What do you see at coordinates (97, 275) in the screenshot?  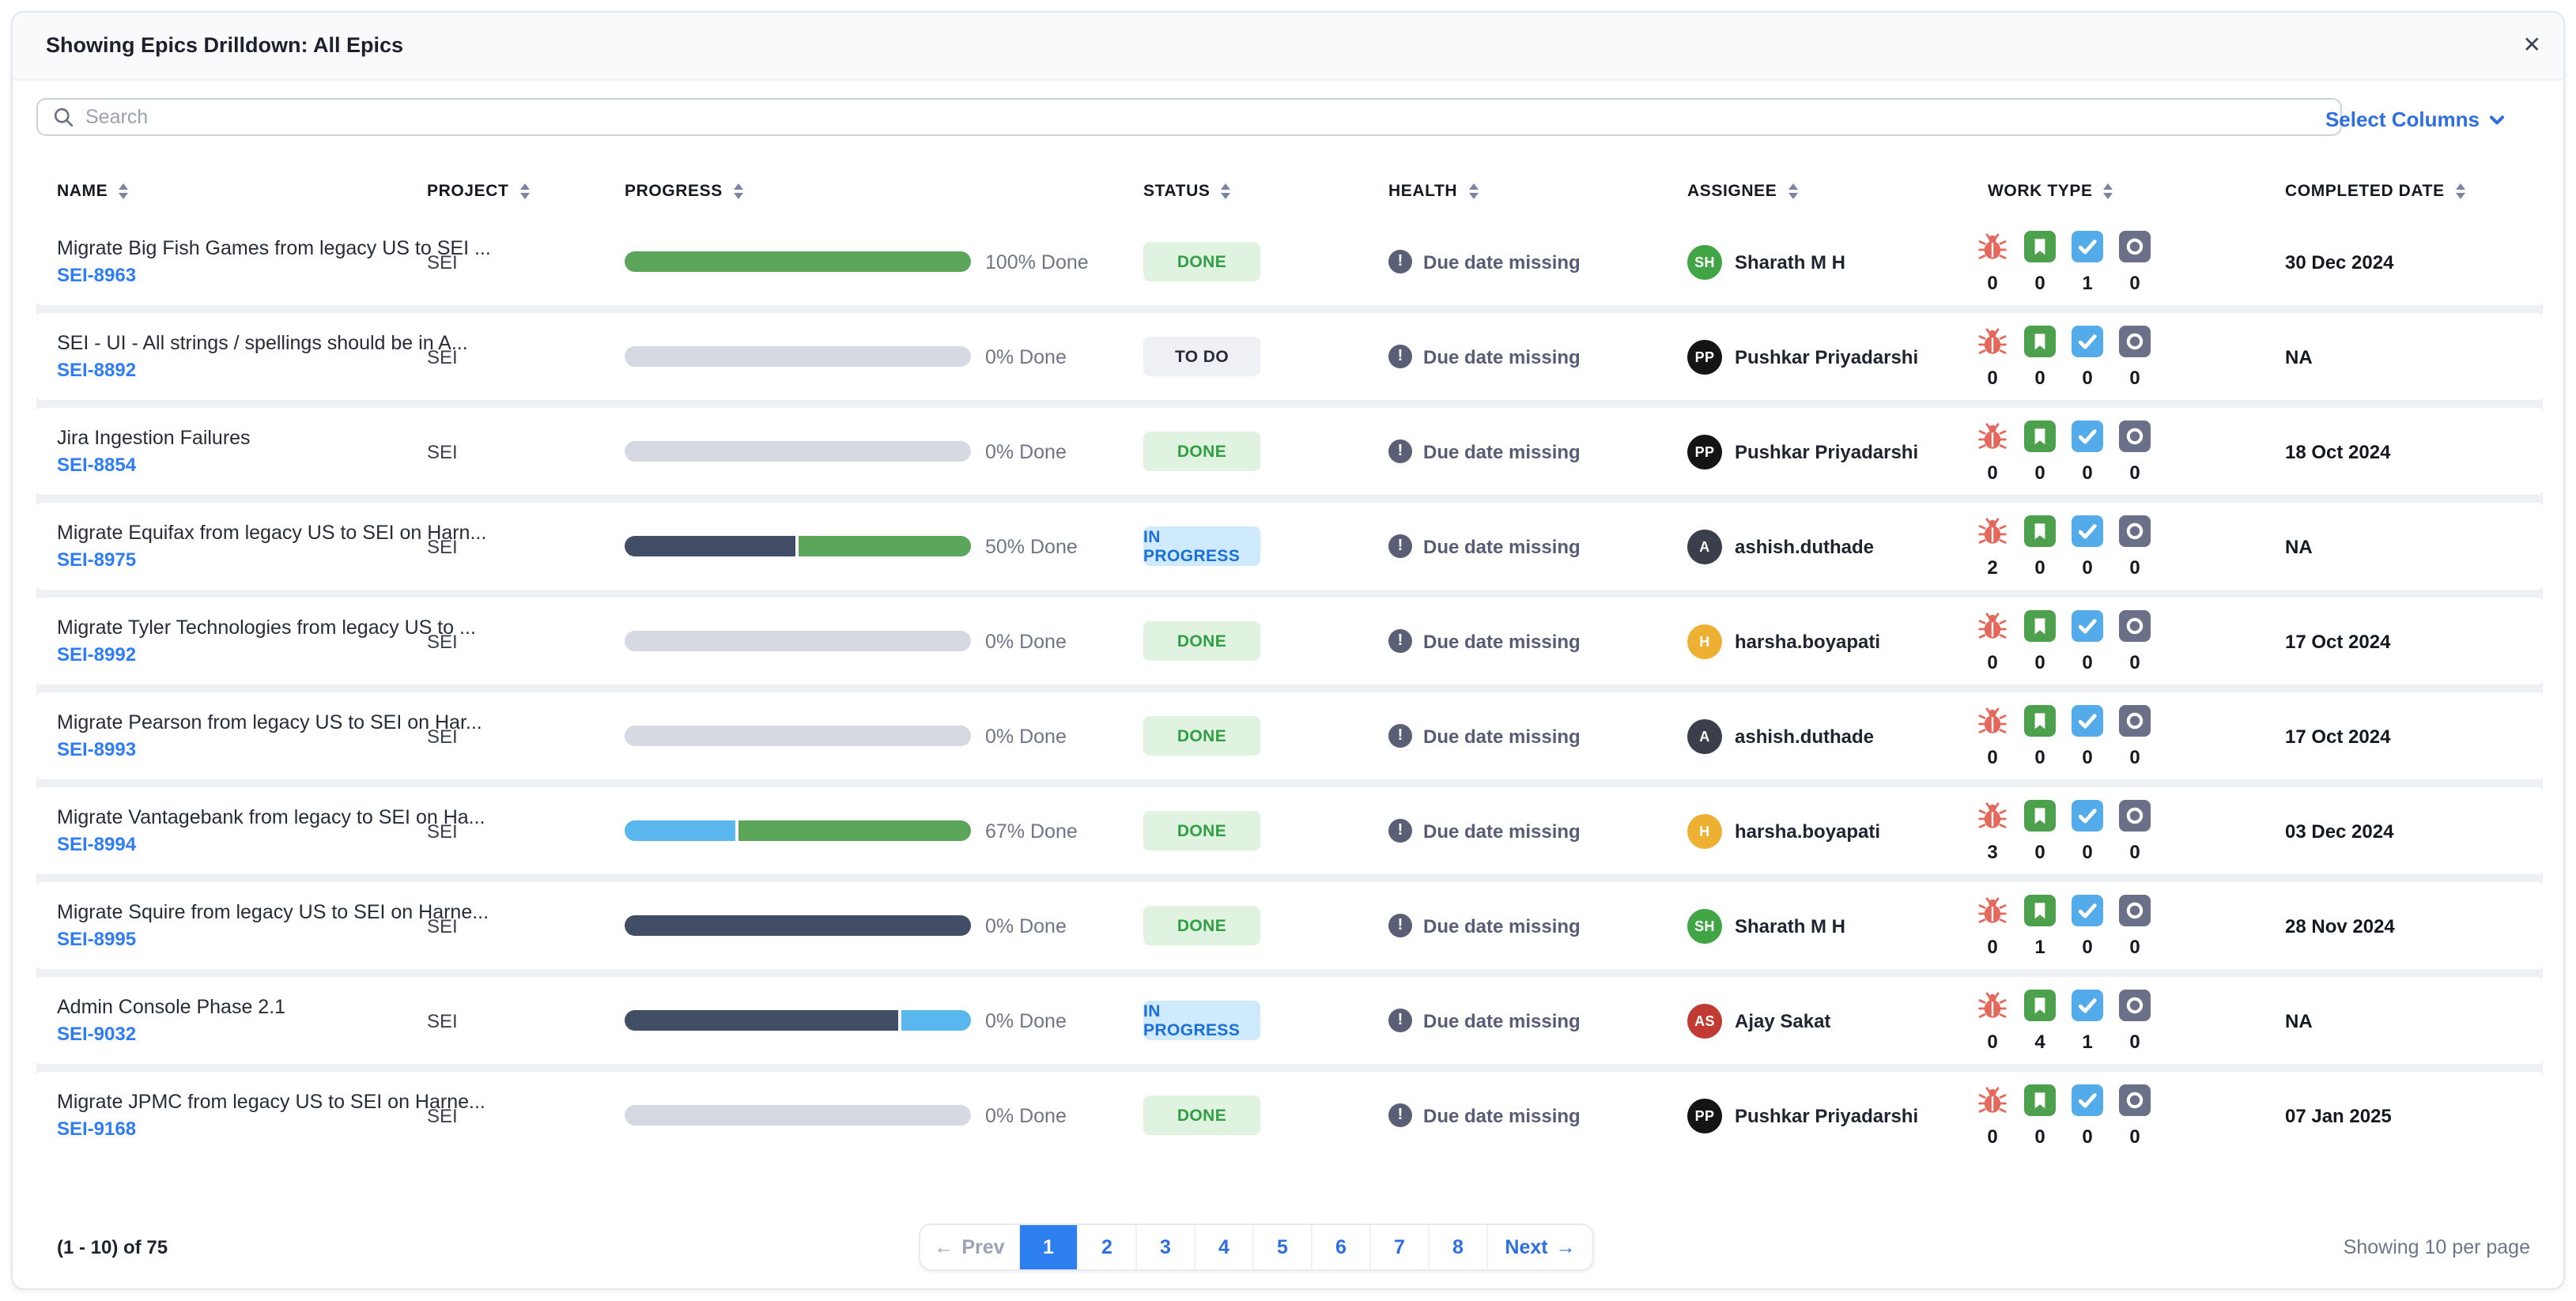 I see `epic-key-link: SEI-8963` at bounding box center [97, 275].